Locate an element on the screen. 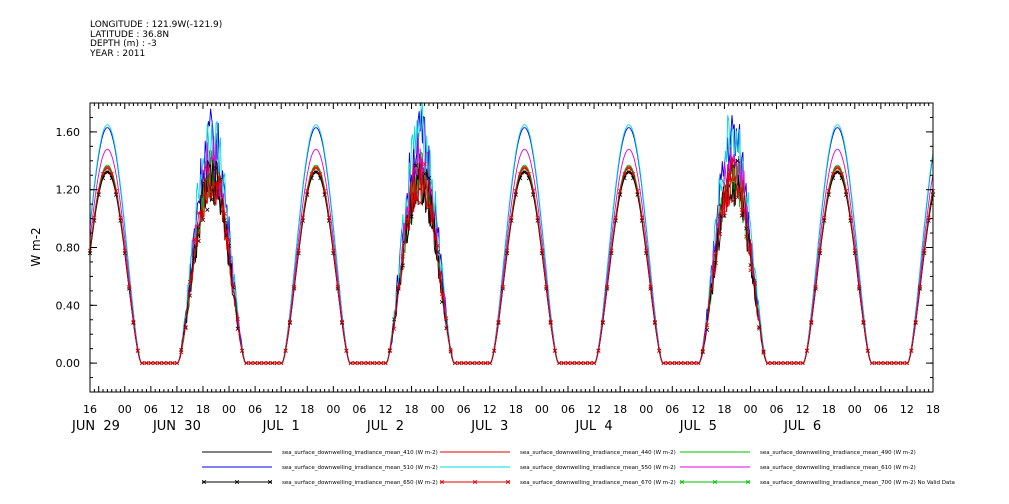 This screenshot has height=504, width=1009. x-date-label: JUN 30 is located at coordinates (176, 426).